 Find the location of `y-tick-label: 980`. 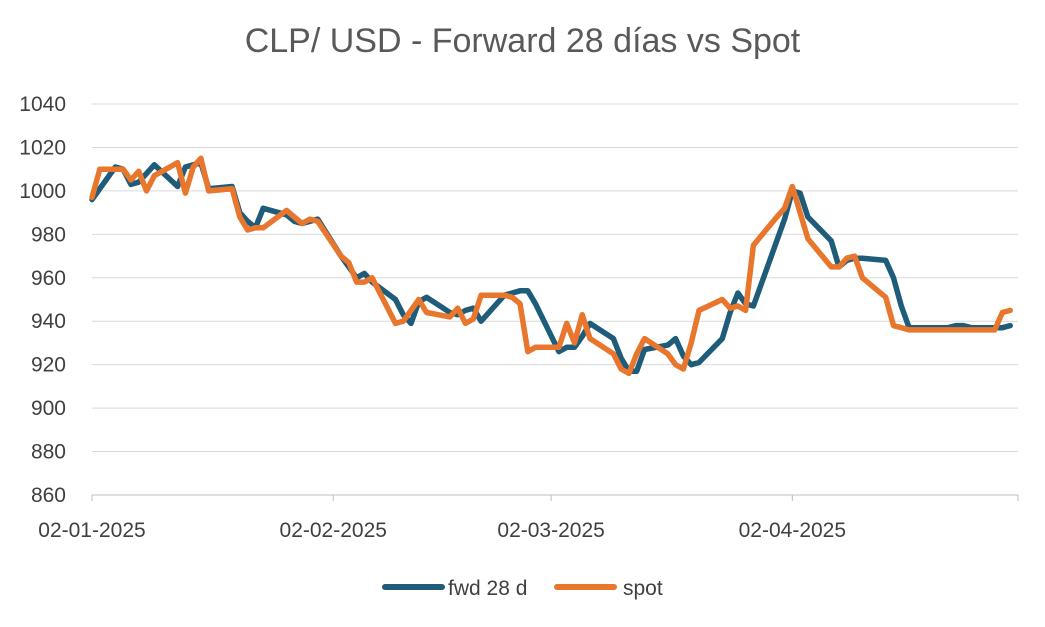

y-tick-label: 980 is located at coordinates (48, 234).